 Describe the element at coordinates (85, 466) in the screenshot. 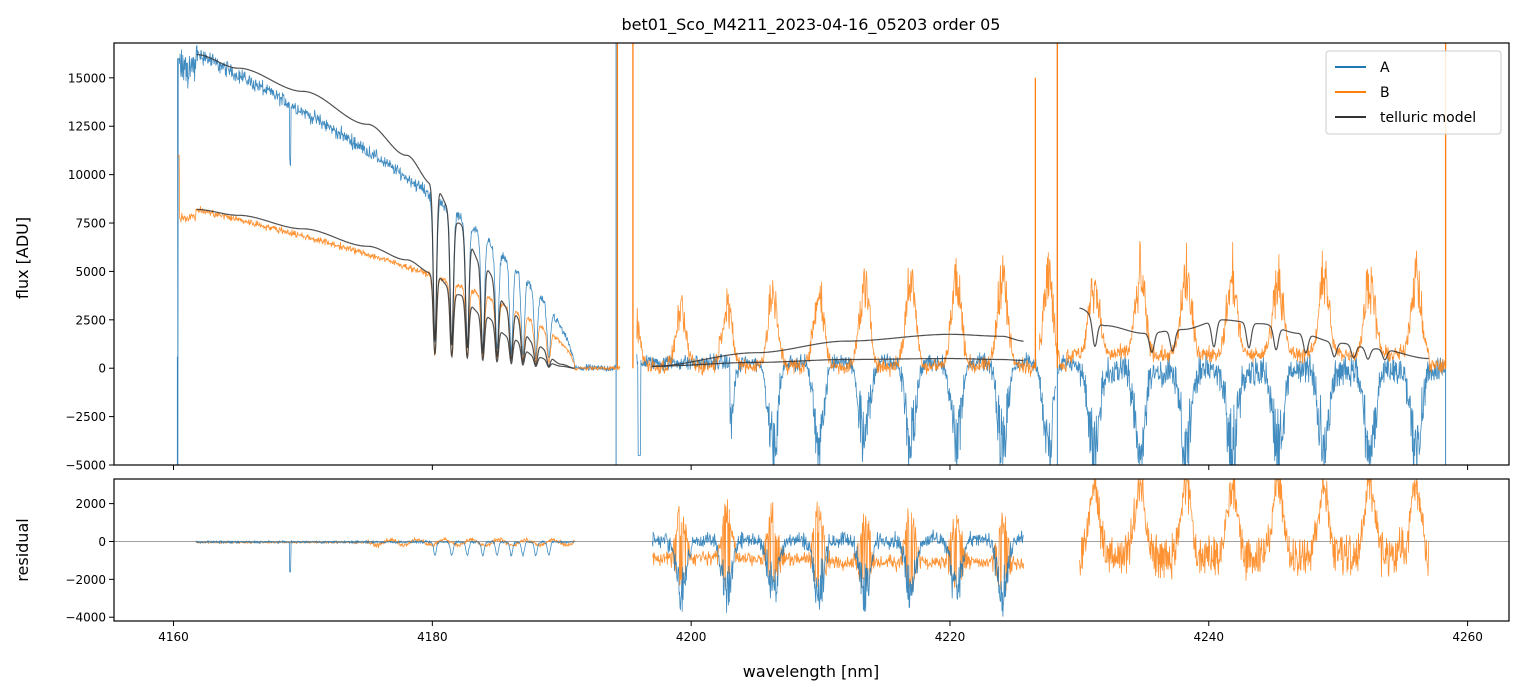

I see `y-tick-label: −5000` at that location.